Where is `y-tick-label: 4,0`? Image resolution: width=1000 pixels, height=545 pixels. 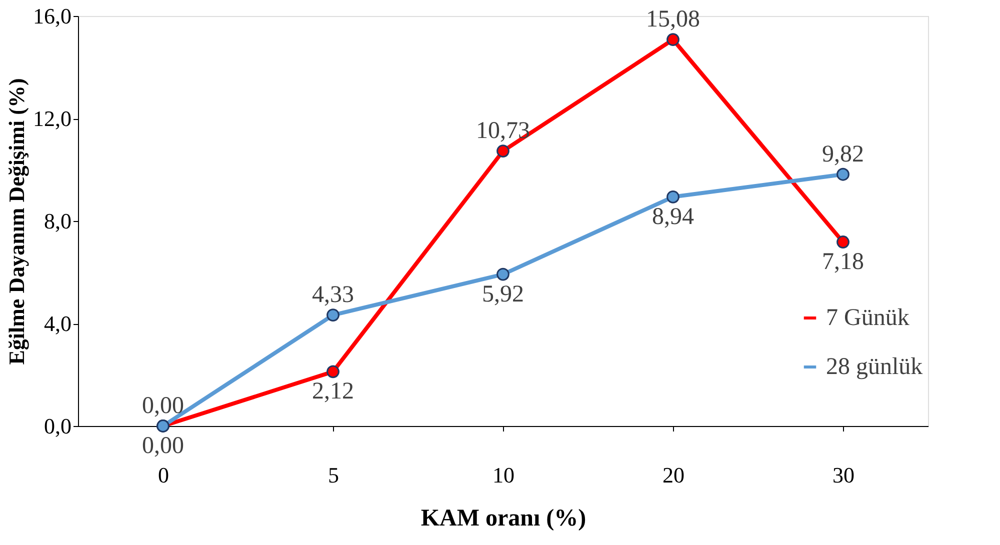 y-tick-label: 4,0 is located at coordinates (58, 323).